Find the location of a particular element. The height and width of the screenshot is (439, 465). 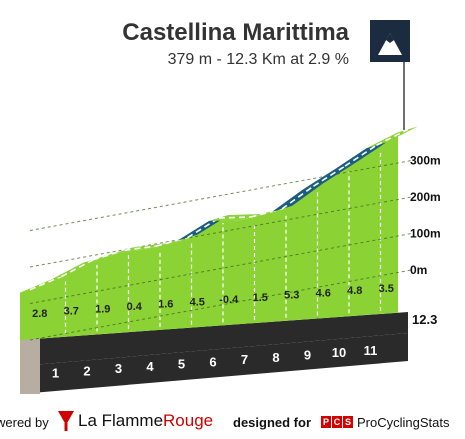

total-length-label: 12.3 is located at coordinates (424, 319).